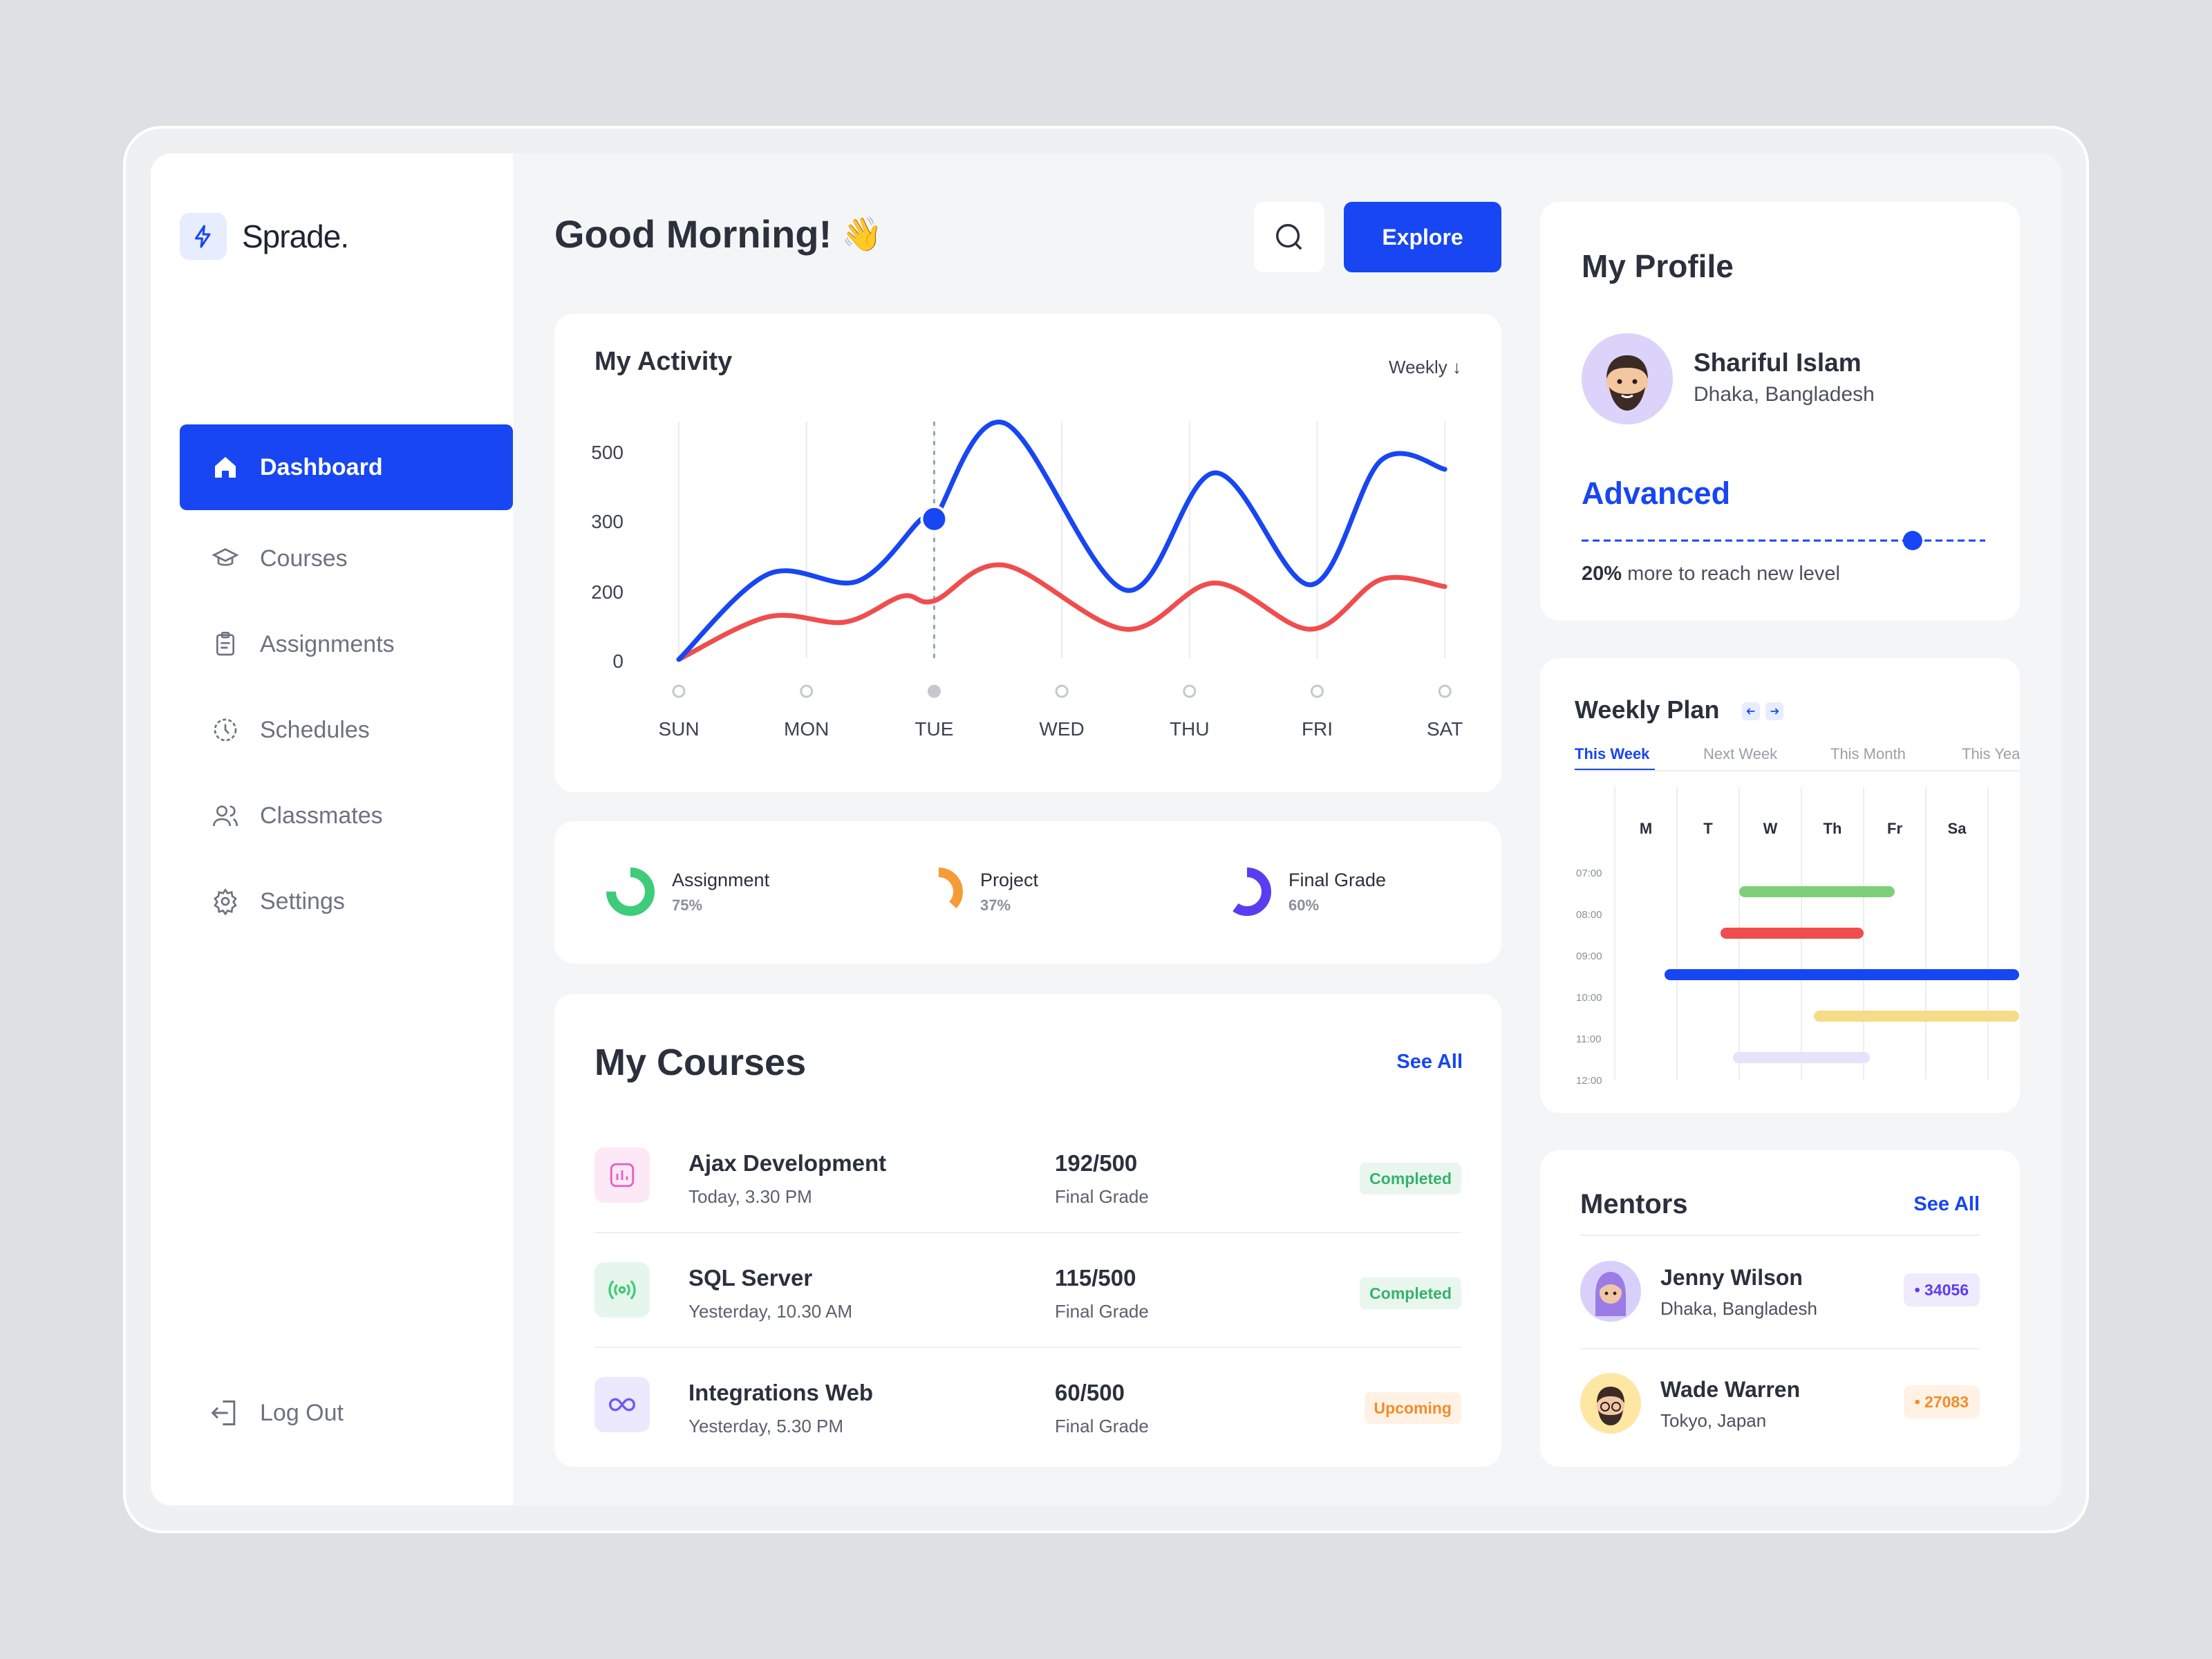 This screenshot has width=2212, height=1659. I want to click on sidebar-item-label: Courses, so click(304, 558).